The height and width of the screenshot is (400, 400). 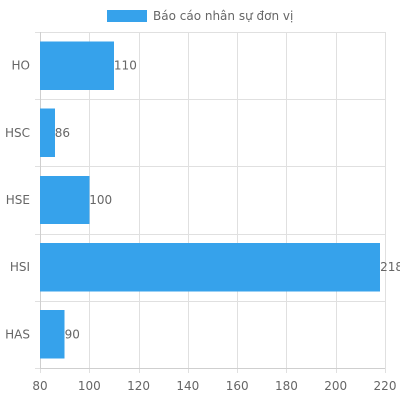 I want to click on x-tick-label-120: 120, so click(x=138, y=386).